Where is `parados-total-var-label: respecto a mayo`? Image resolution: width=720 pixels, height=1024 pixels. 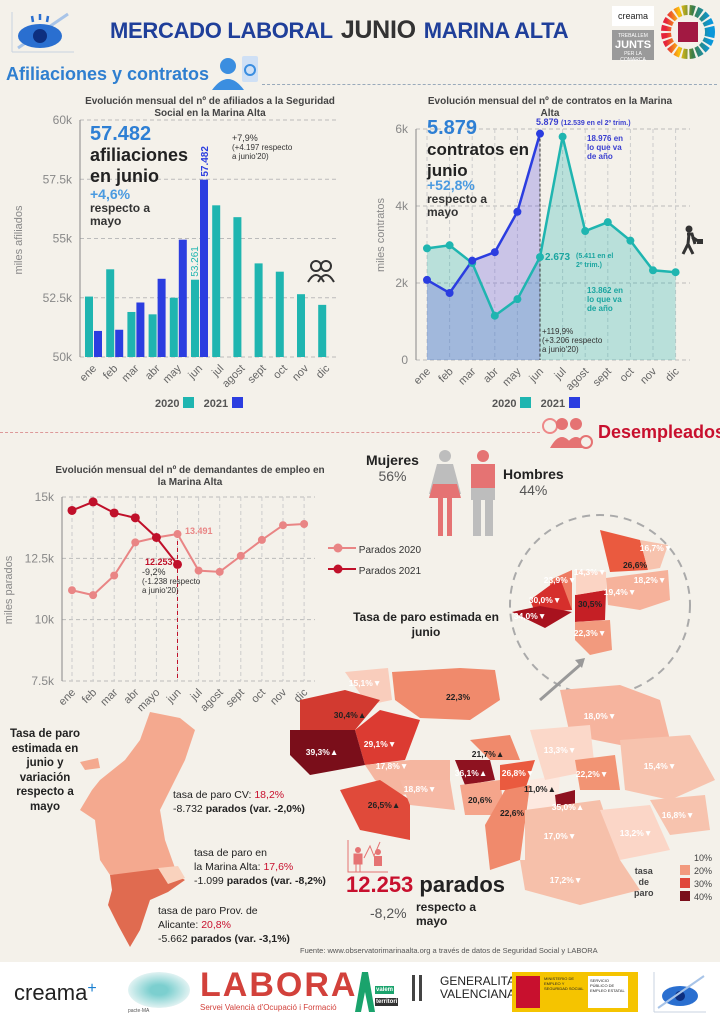
parados-total-var-label: respecto a mayo is located at coordinates (446, 914).